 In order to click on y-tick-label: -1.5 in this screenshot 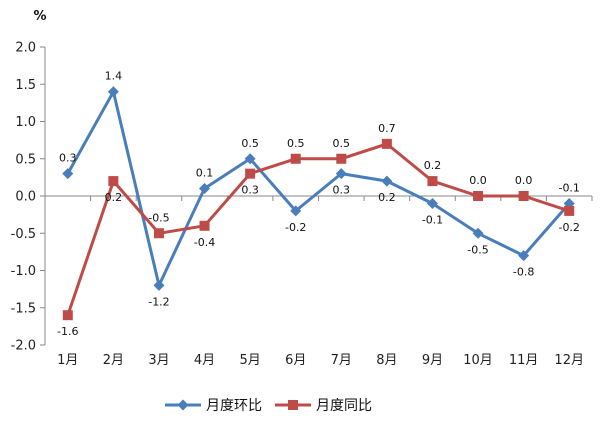, I will do `click(23, 308)`.